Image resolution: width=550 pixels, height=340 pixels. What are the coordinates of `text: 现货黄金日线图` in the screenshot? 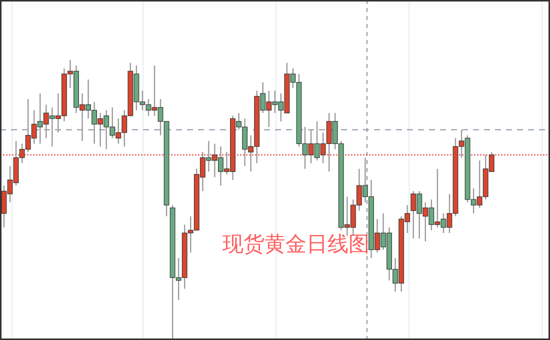 It's located at (296, 244).